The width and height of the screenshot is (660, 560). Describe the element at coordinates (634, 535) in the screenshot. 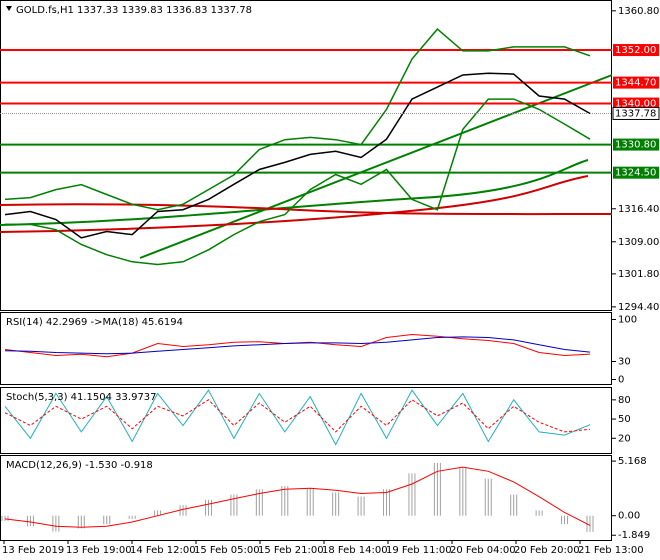

I see `y-tick-label: -1.849` at that location.